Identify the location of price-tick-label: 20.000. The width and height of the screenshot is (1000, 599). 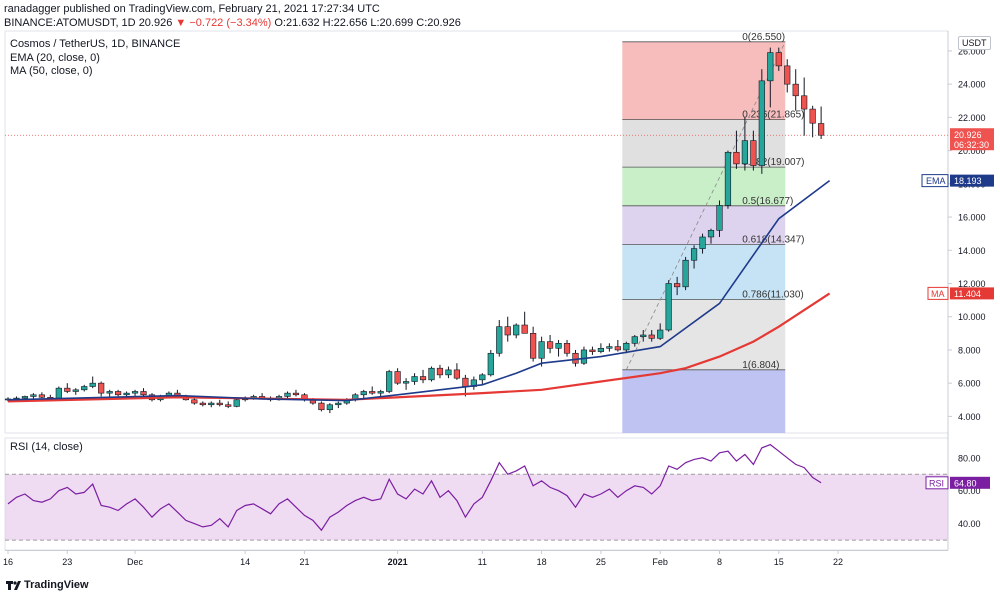
(972, 151).